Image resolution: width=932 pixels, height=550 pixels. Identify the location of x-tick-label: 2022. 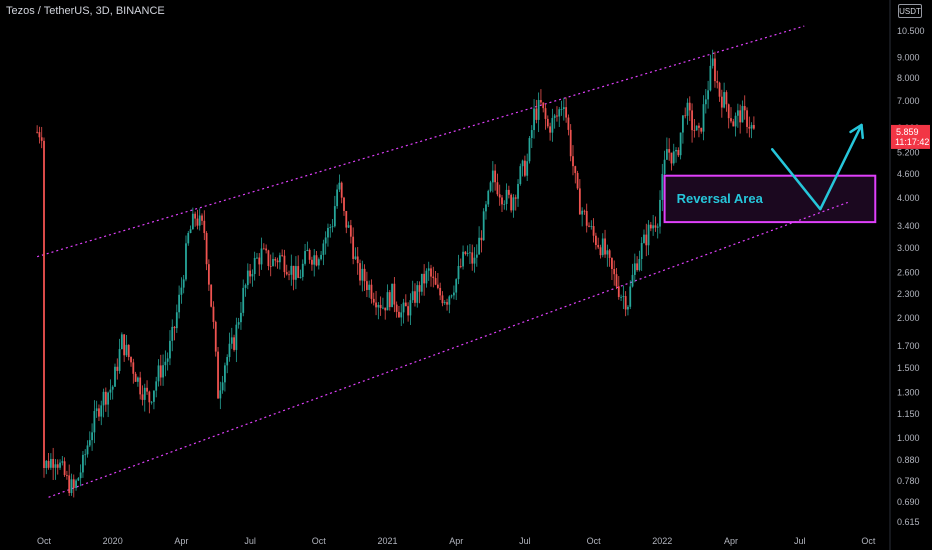
(662, 541).